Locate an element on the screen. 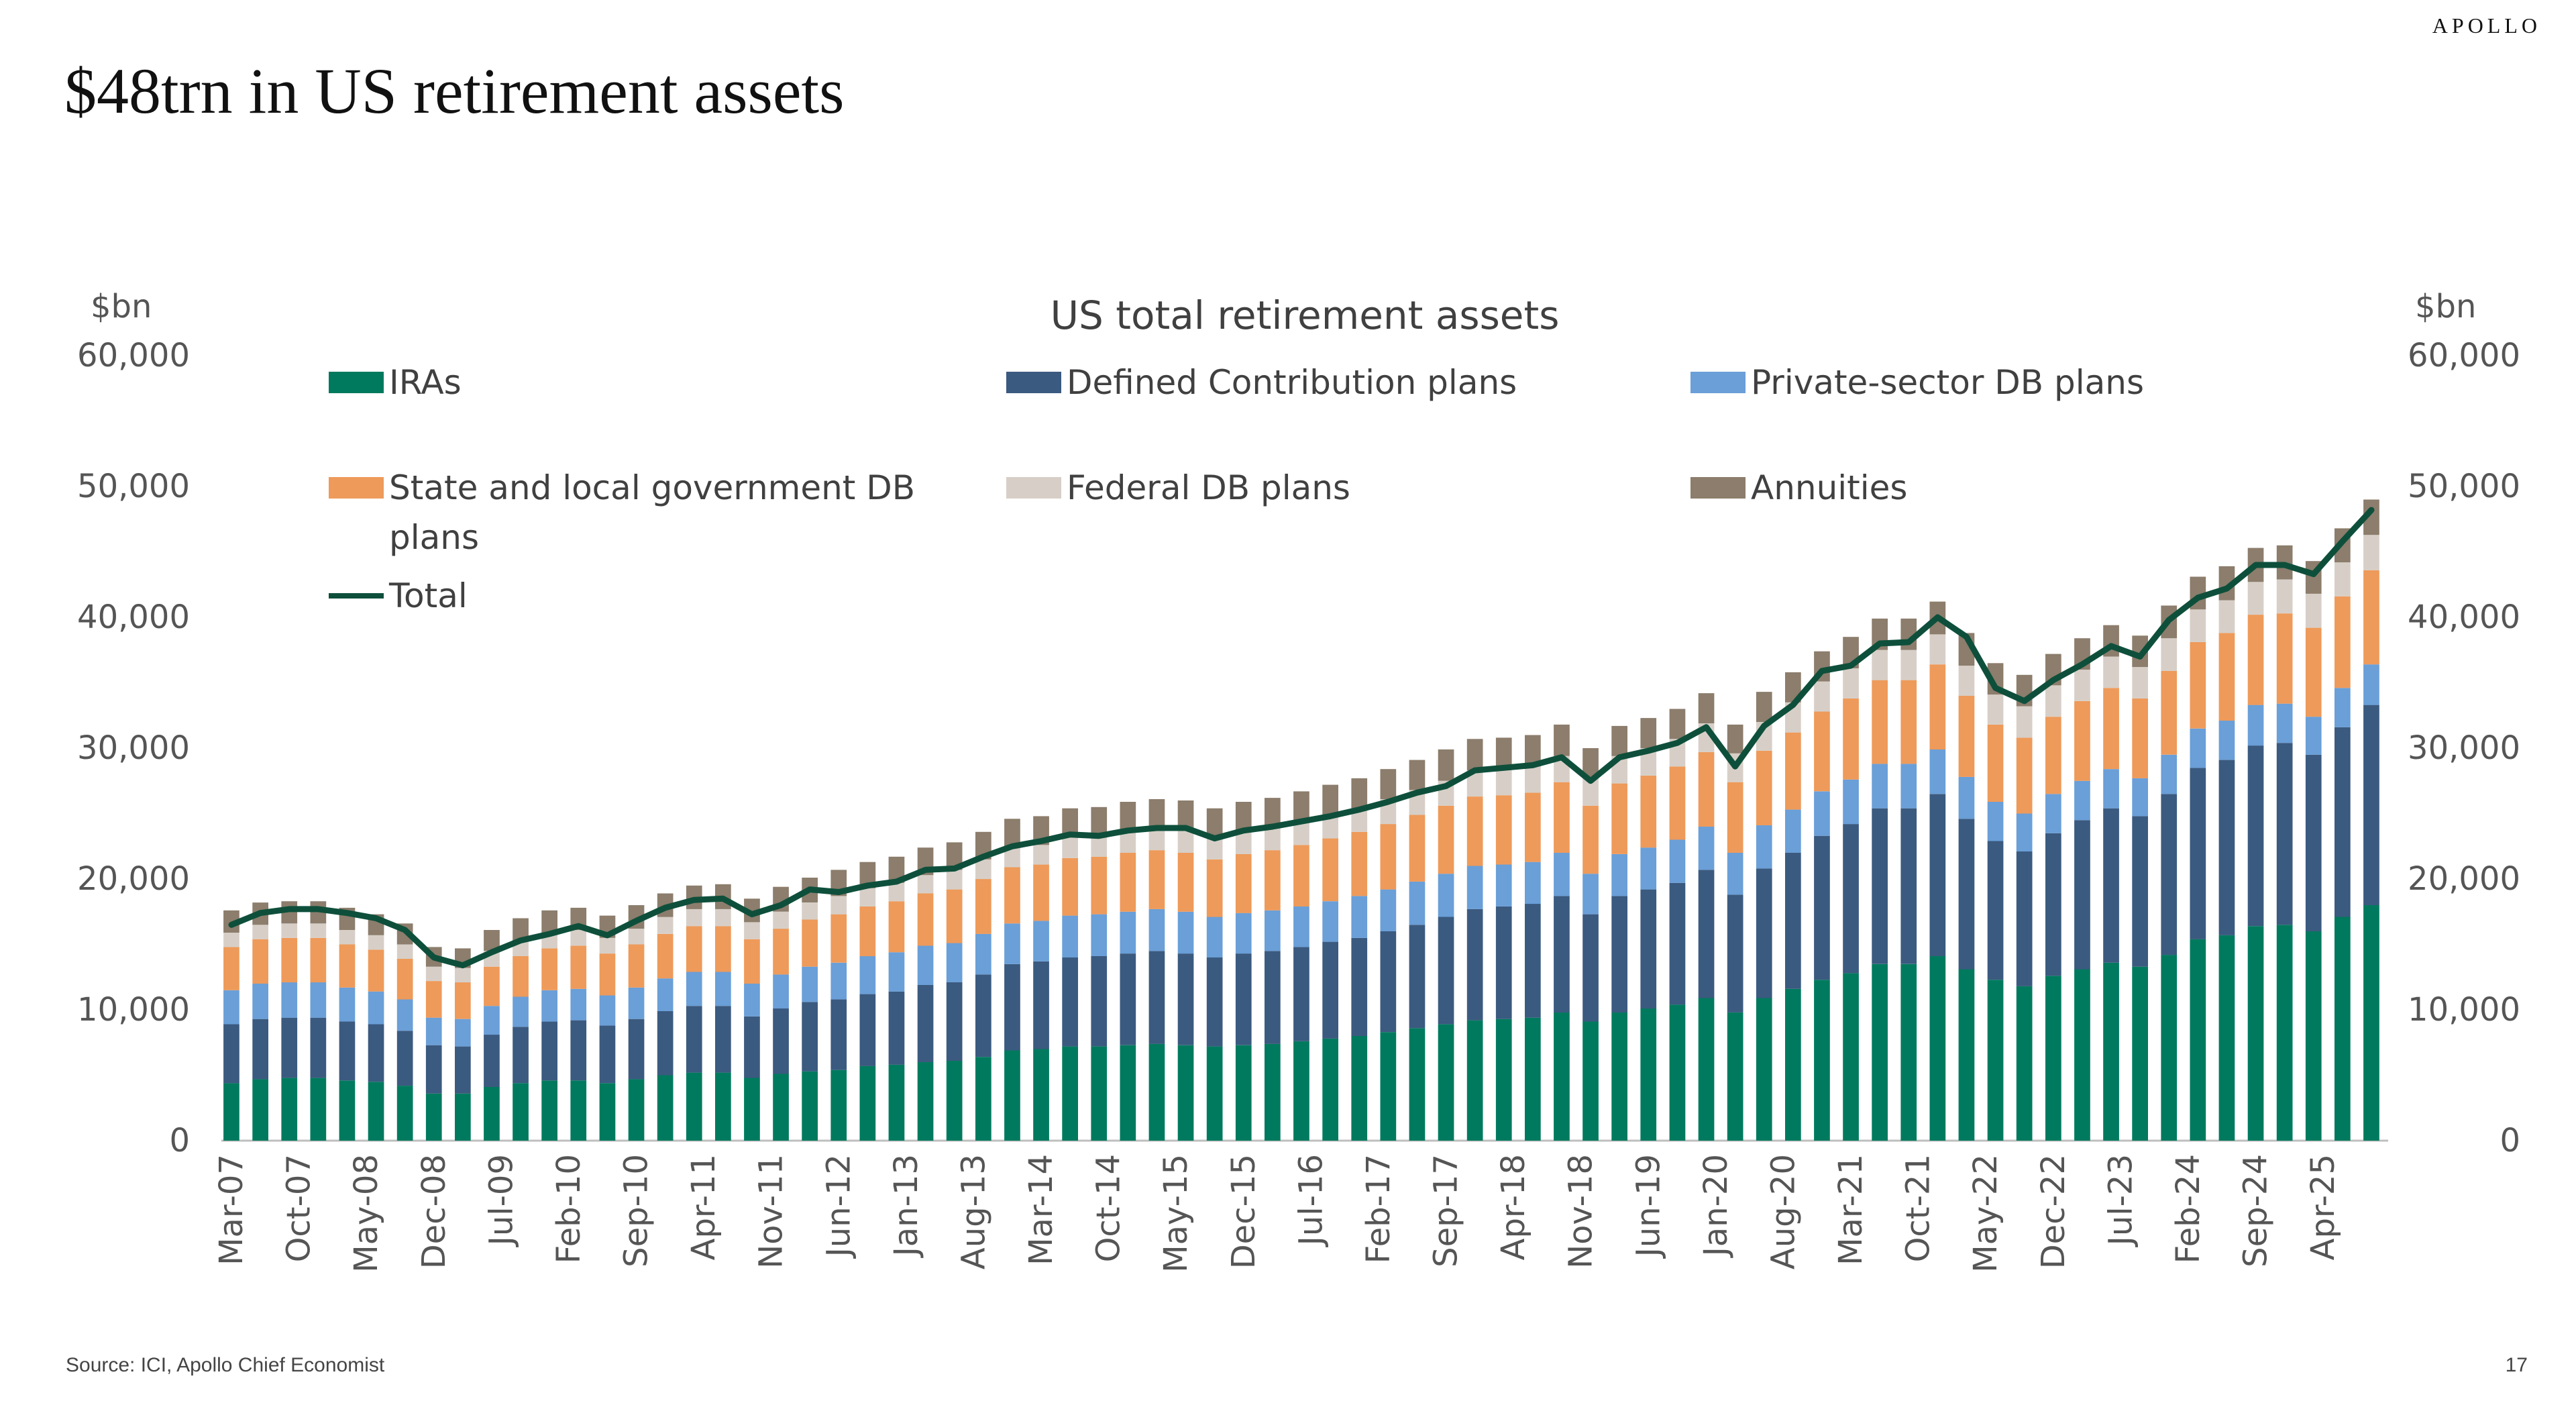 The width and height of the screenshot is (2576, 1401). x-tick-label: Jul-23 is located at coordinates (2120, 1200).